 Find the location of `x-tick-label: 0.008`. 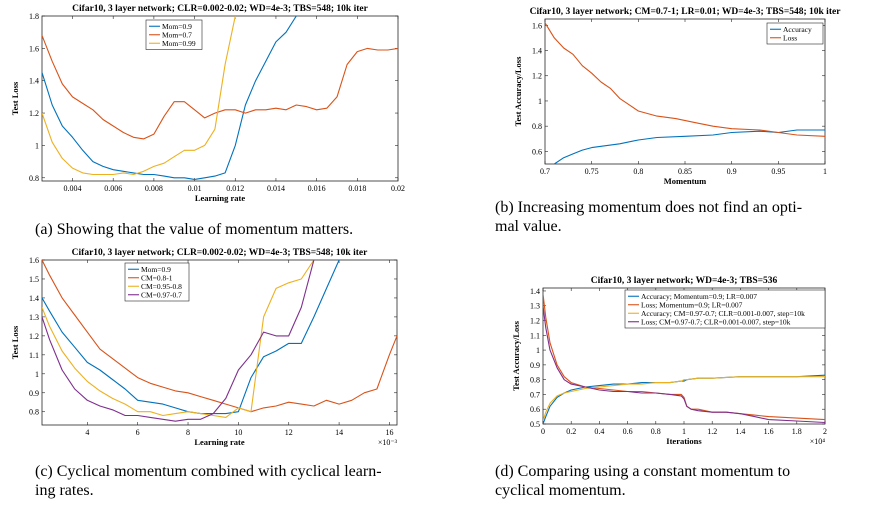

x-tick-label: 0.008 is located at coordinates (154, 188).